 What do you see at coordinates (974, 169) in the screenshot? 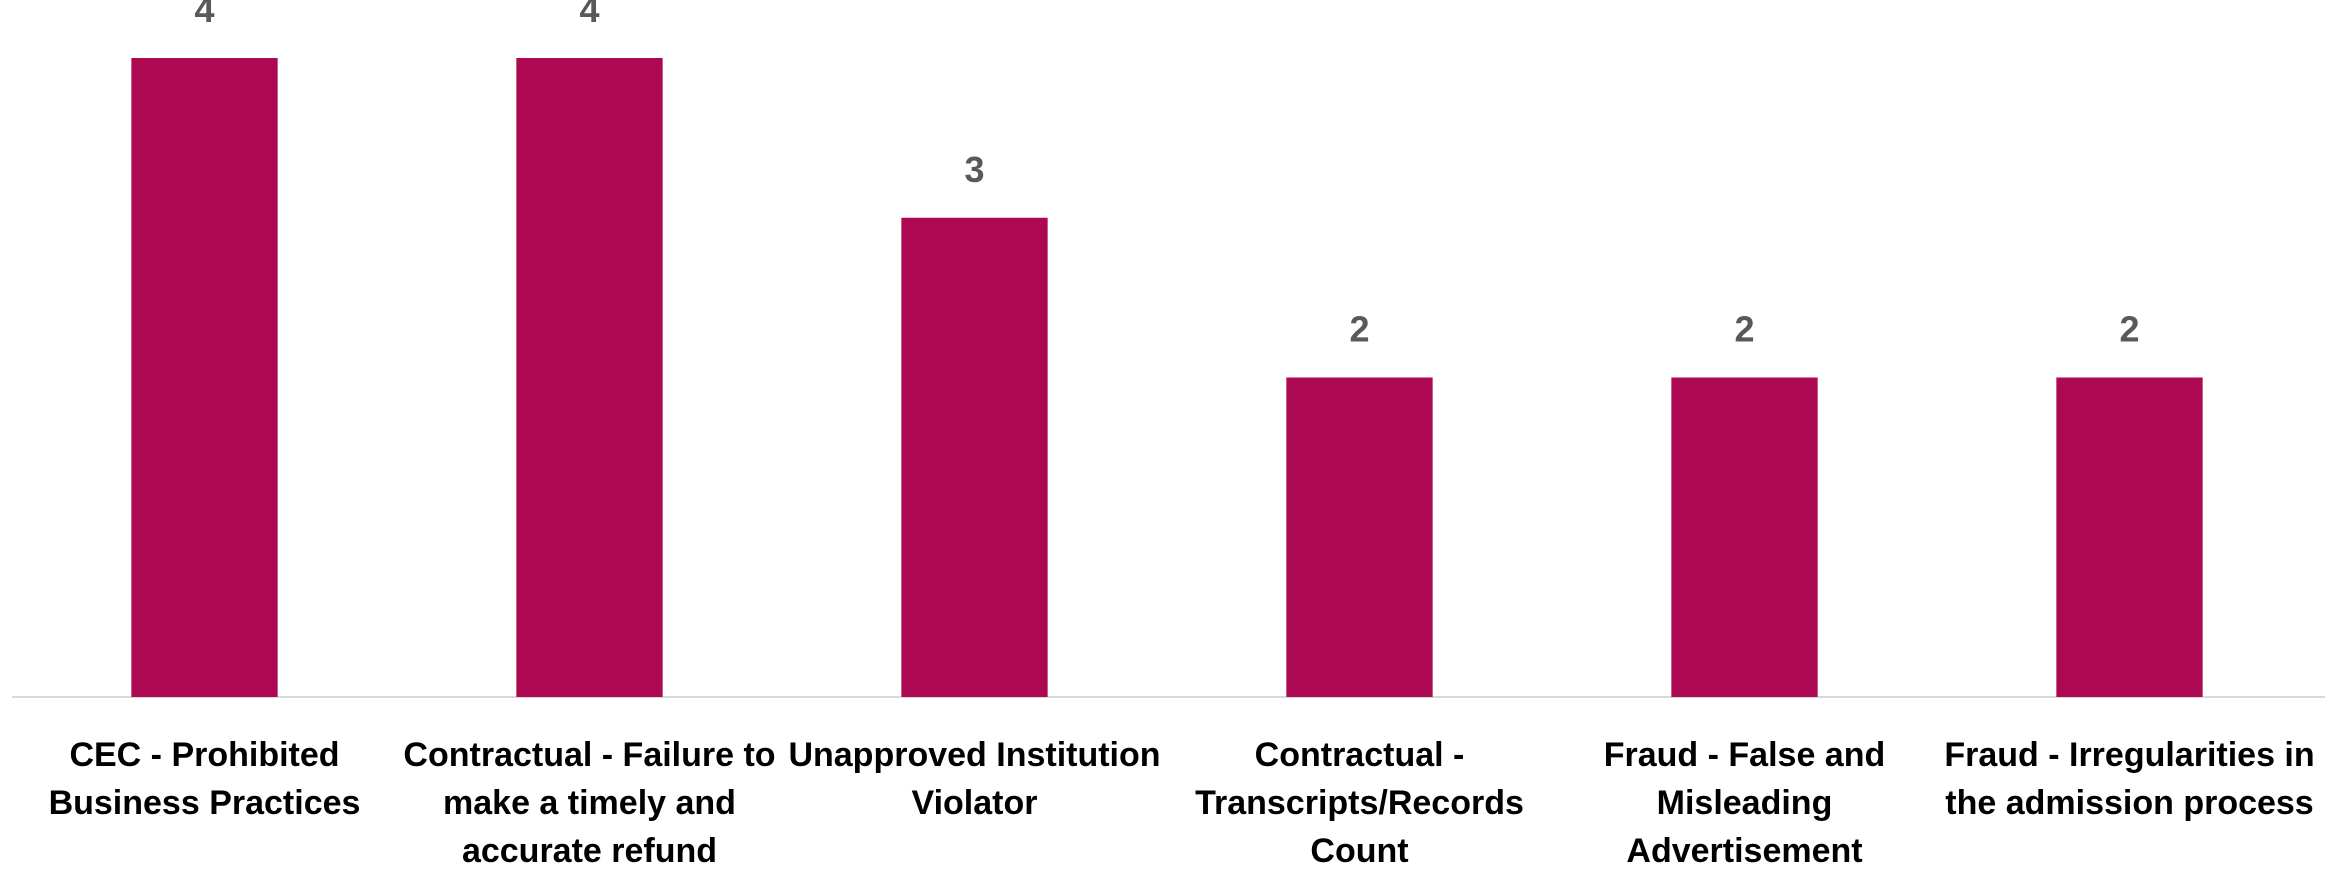
I see `data-label: 3` at bounding box center [974, 169].